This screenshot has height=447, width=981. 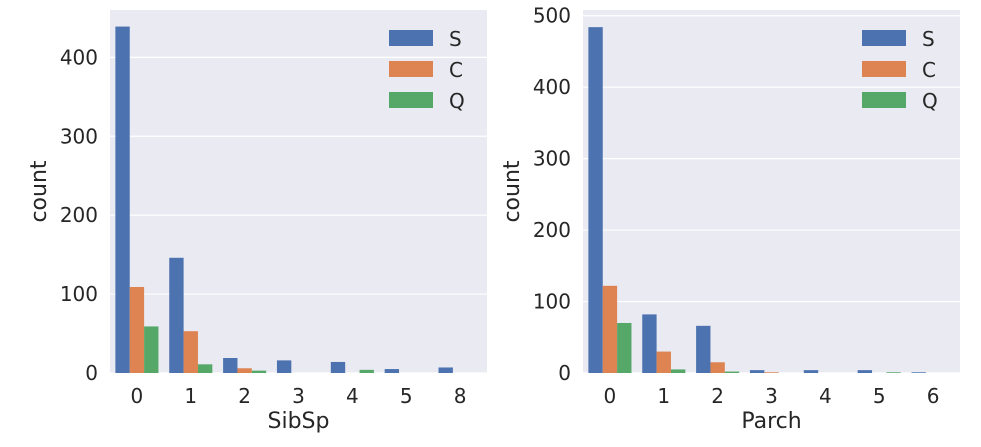 What do you see at coordinates (552, 16) in the screenshot?
I see `y-tick-label: 500` at bounding box center [552, 16].